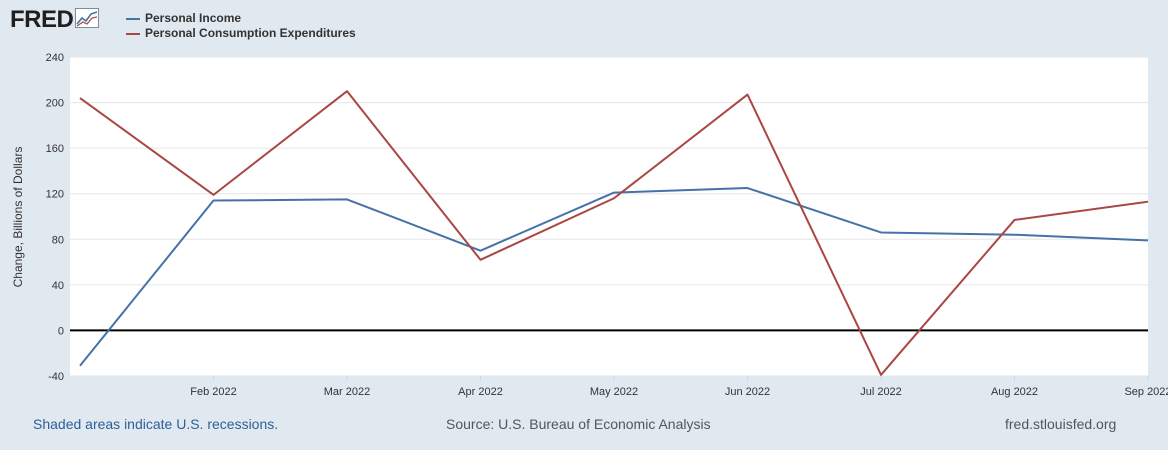  What do you see at coordinates (55, 149) in the screenshot?
I see `y-tick-label: 160` at bounding box center [55, 149].